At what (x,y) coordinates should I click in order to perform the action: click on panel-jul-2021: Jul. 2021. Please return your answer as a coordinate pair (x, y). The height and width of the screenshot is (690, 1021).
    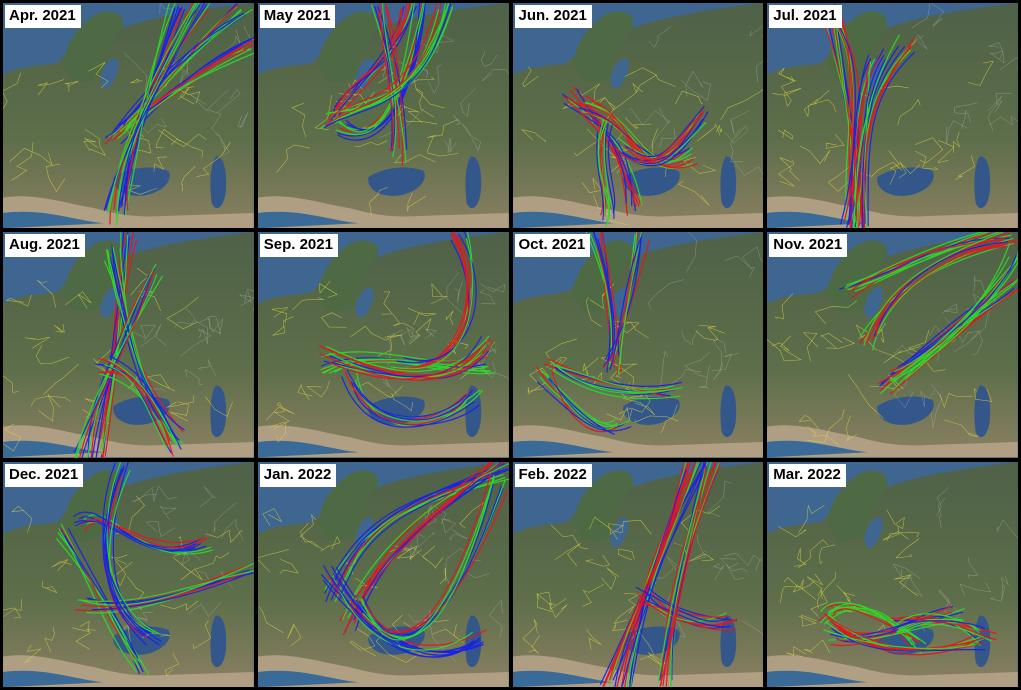
    Looking at the image, I should click on (892, 116).